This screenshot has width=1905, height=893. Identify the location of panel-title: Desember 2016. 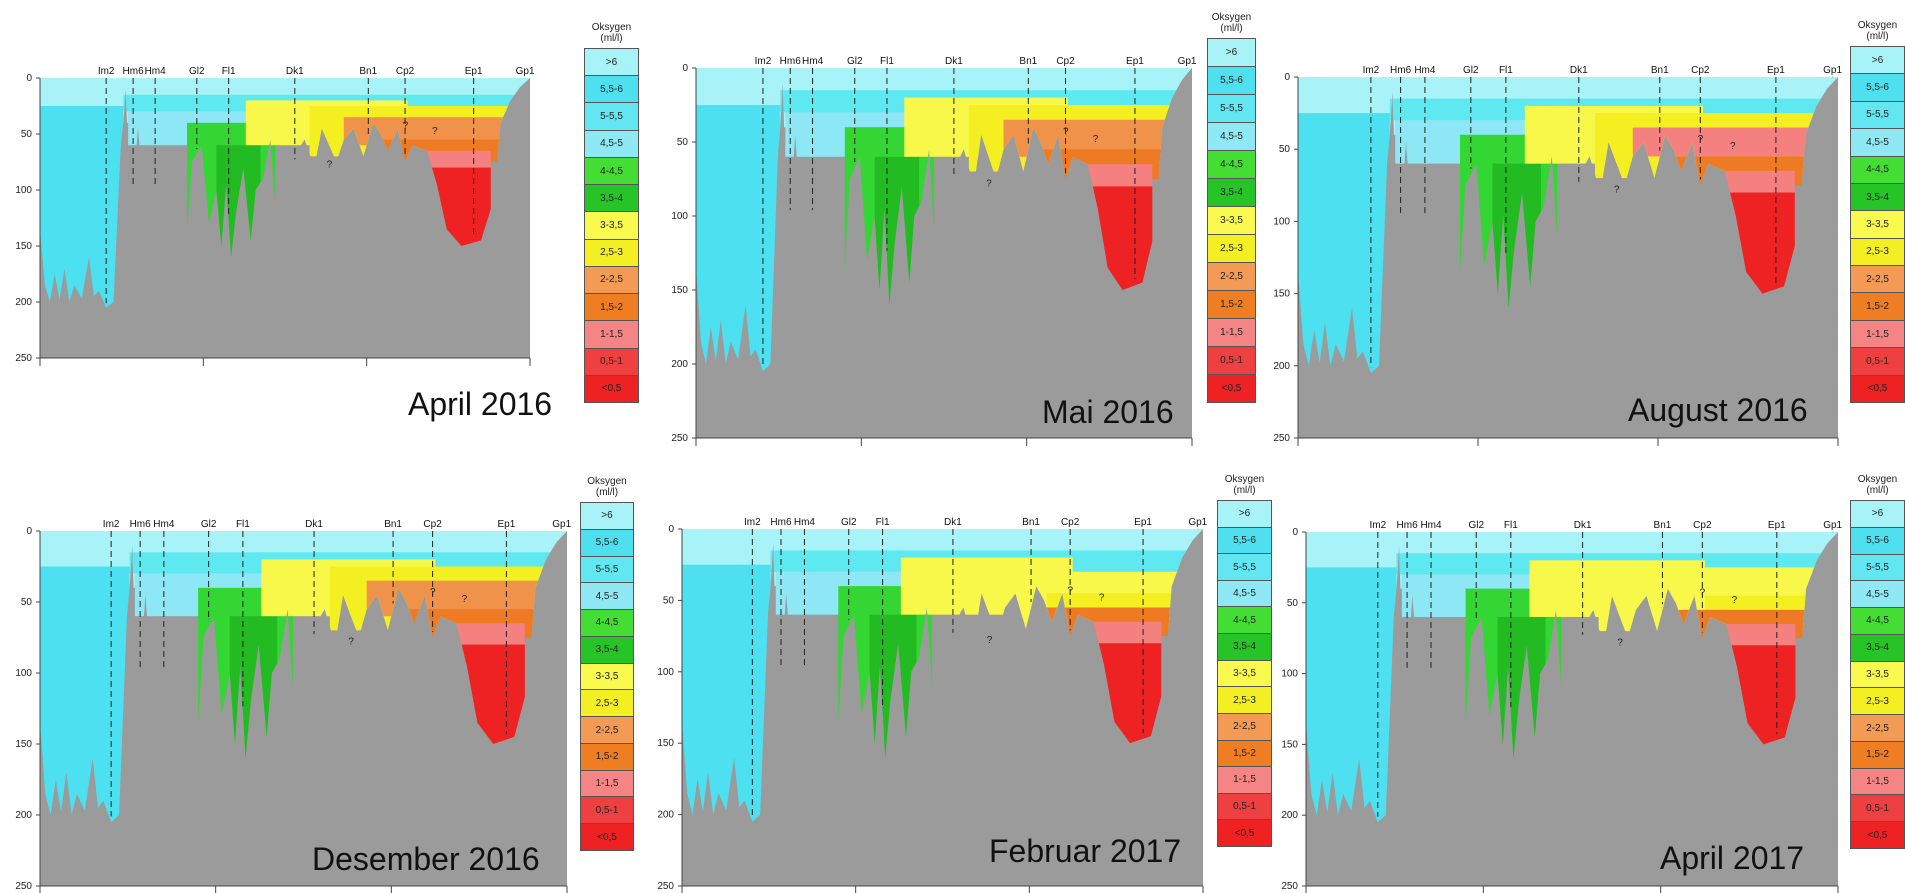
(426, 859).